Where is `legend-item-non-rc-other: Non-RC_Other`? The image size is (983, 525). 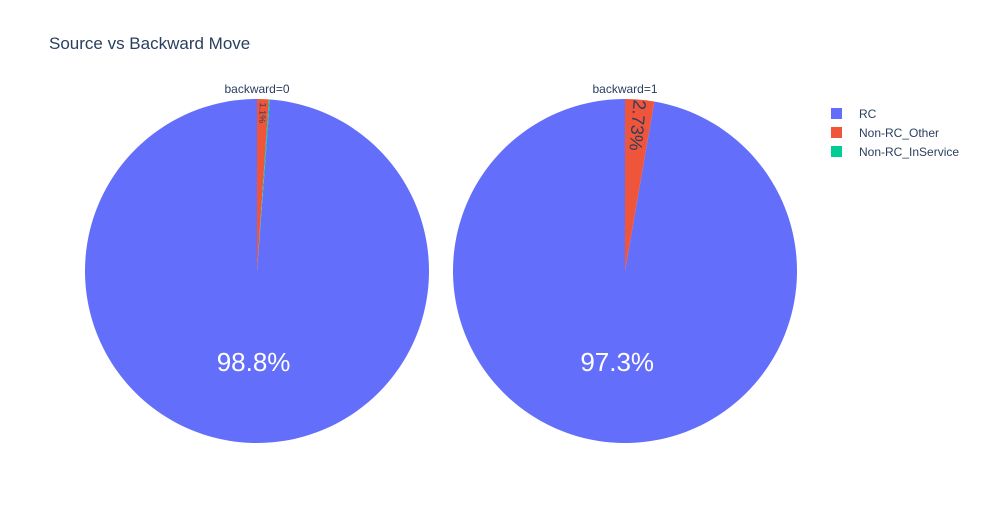 legend-item-non-rc-other: Non-RC_Other is located at coordinates (903, 132).